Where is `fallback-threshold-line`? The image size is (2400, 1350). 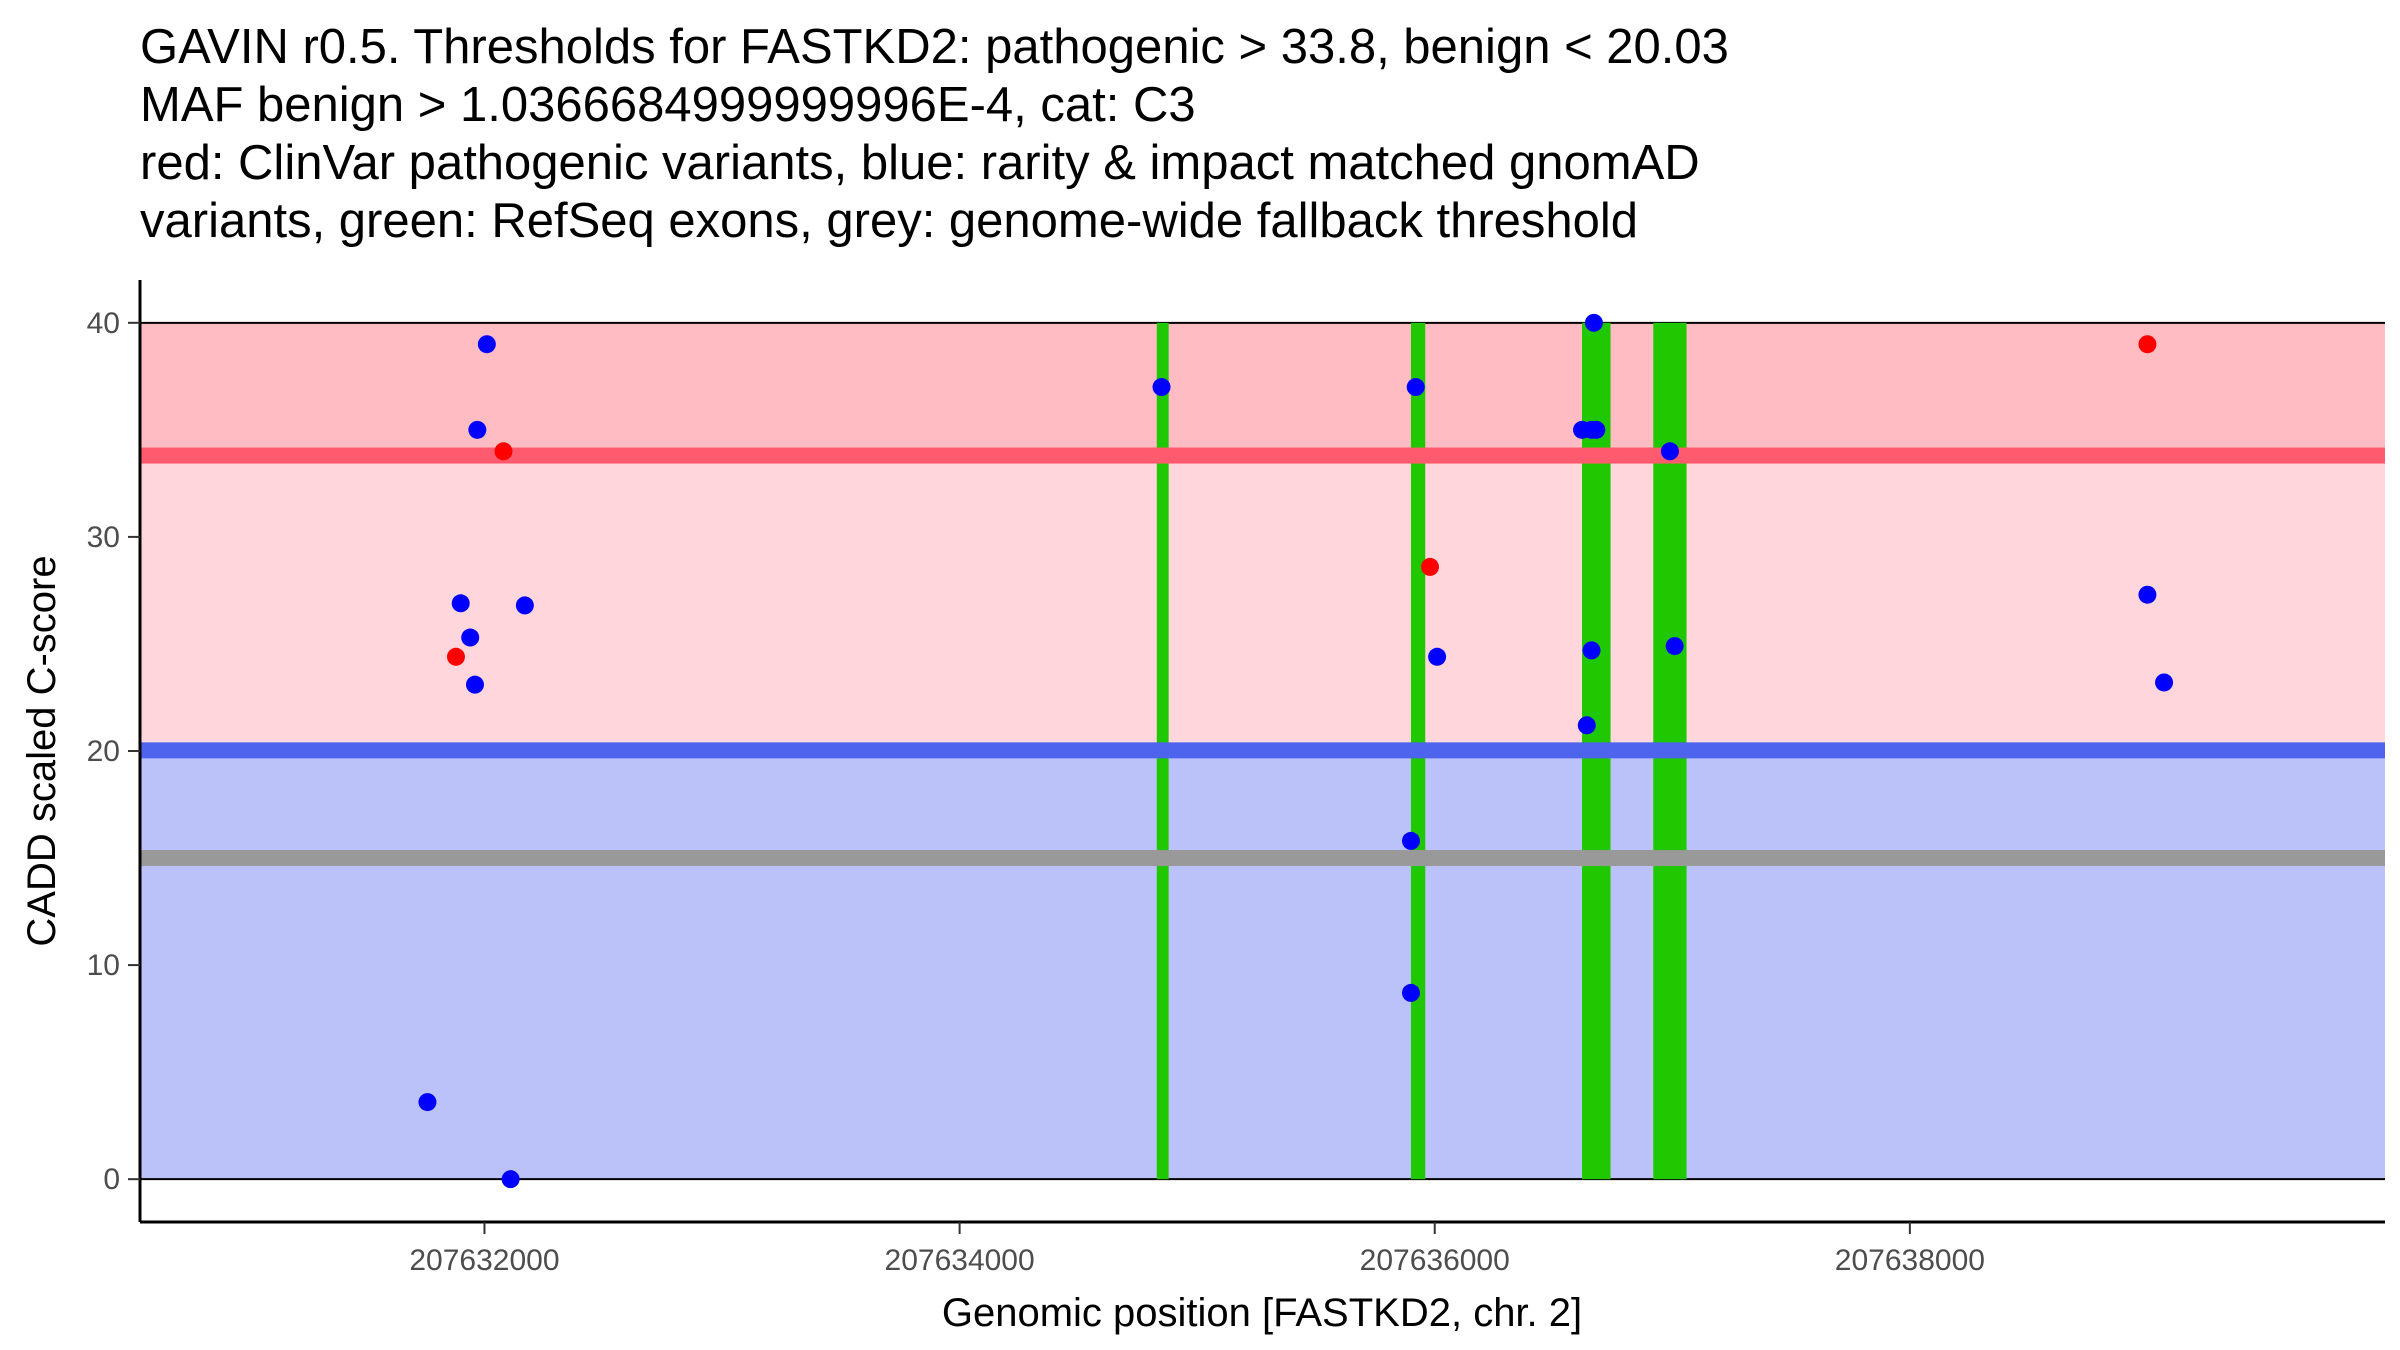
fallback-threshold-line is located at coordinates (1262, 858).